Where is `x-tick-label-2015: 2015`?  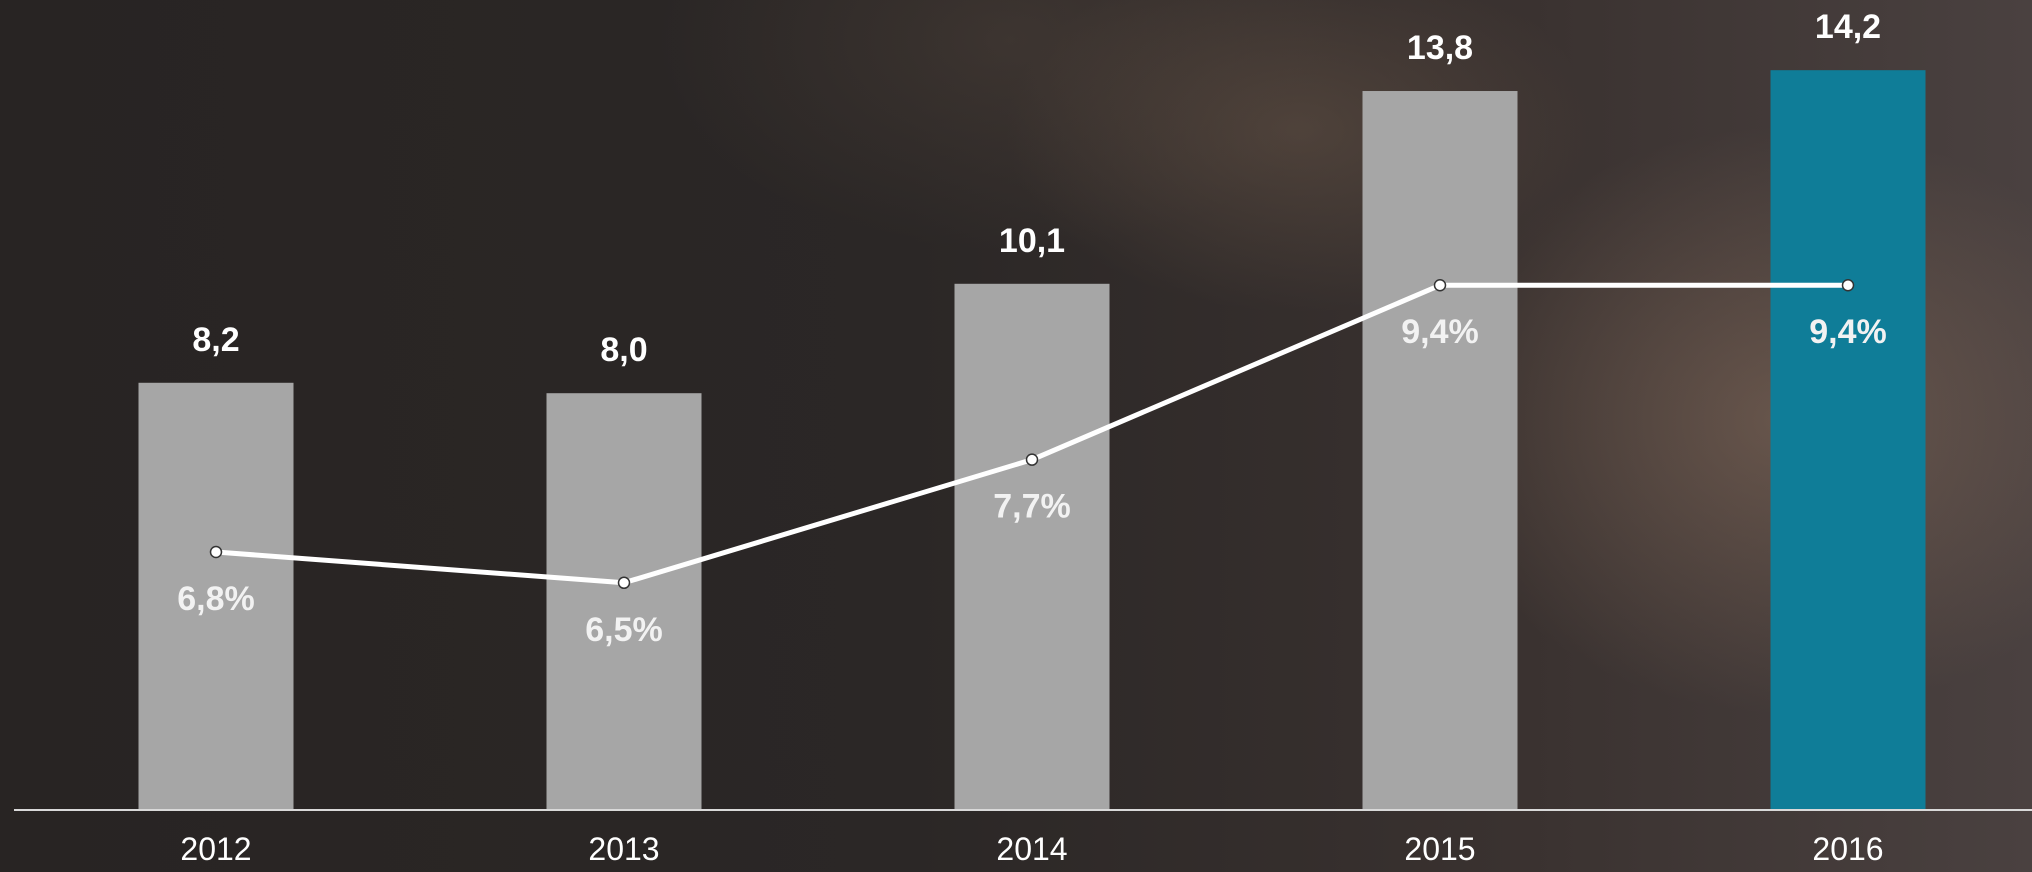
x-tick-label-2015: 2015 is located at coordinates (1439, 849).